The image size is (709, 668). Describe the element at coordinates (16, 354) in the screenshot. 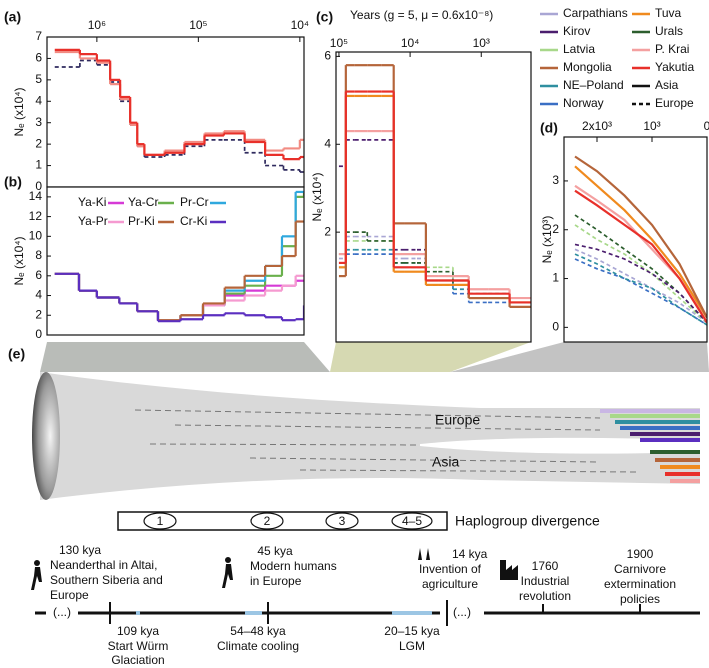

I see `panel-label: (e)` at that location.